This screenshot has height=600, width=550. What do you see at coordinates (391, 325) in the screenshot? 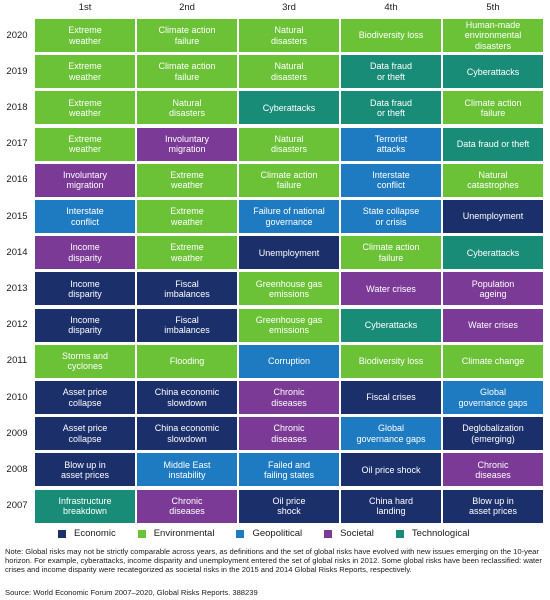
I see `risk-cell-2012-4: Cyberattacks` at bounding box center [391, 325].